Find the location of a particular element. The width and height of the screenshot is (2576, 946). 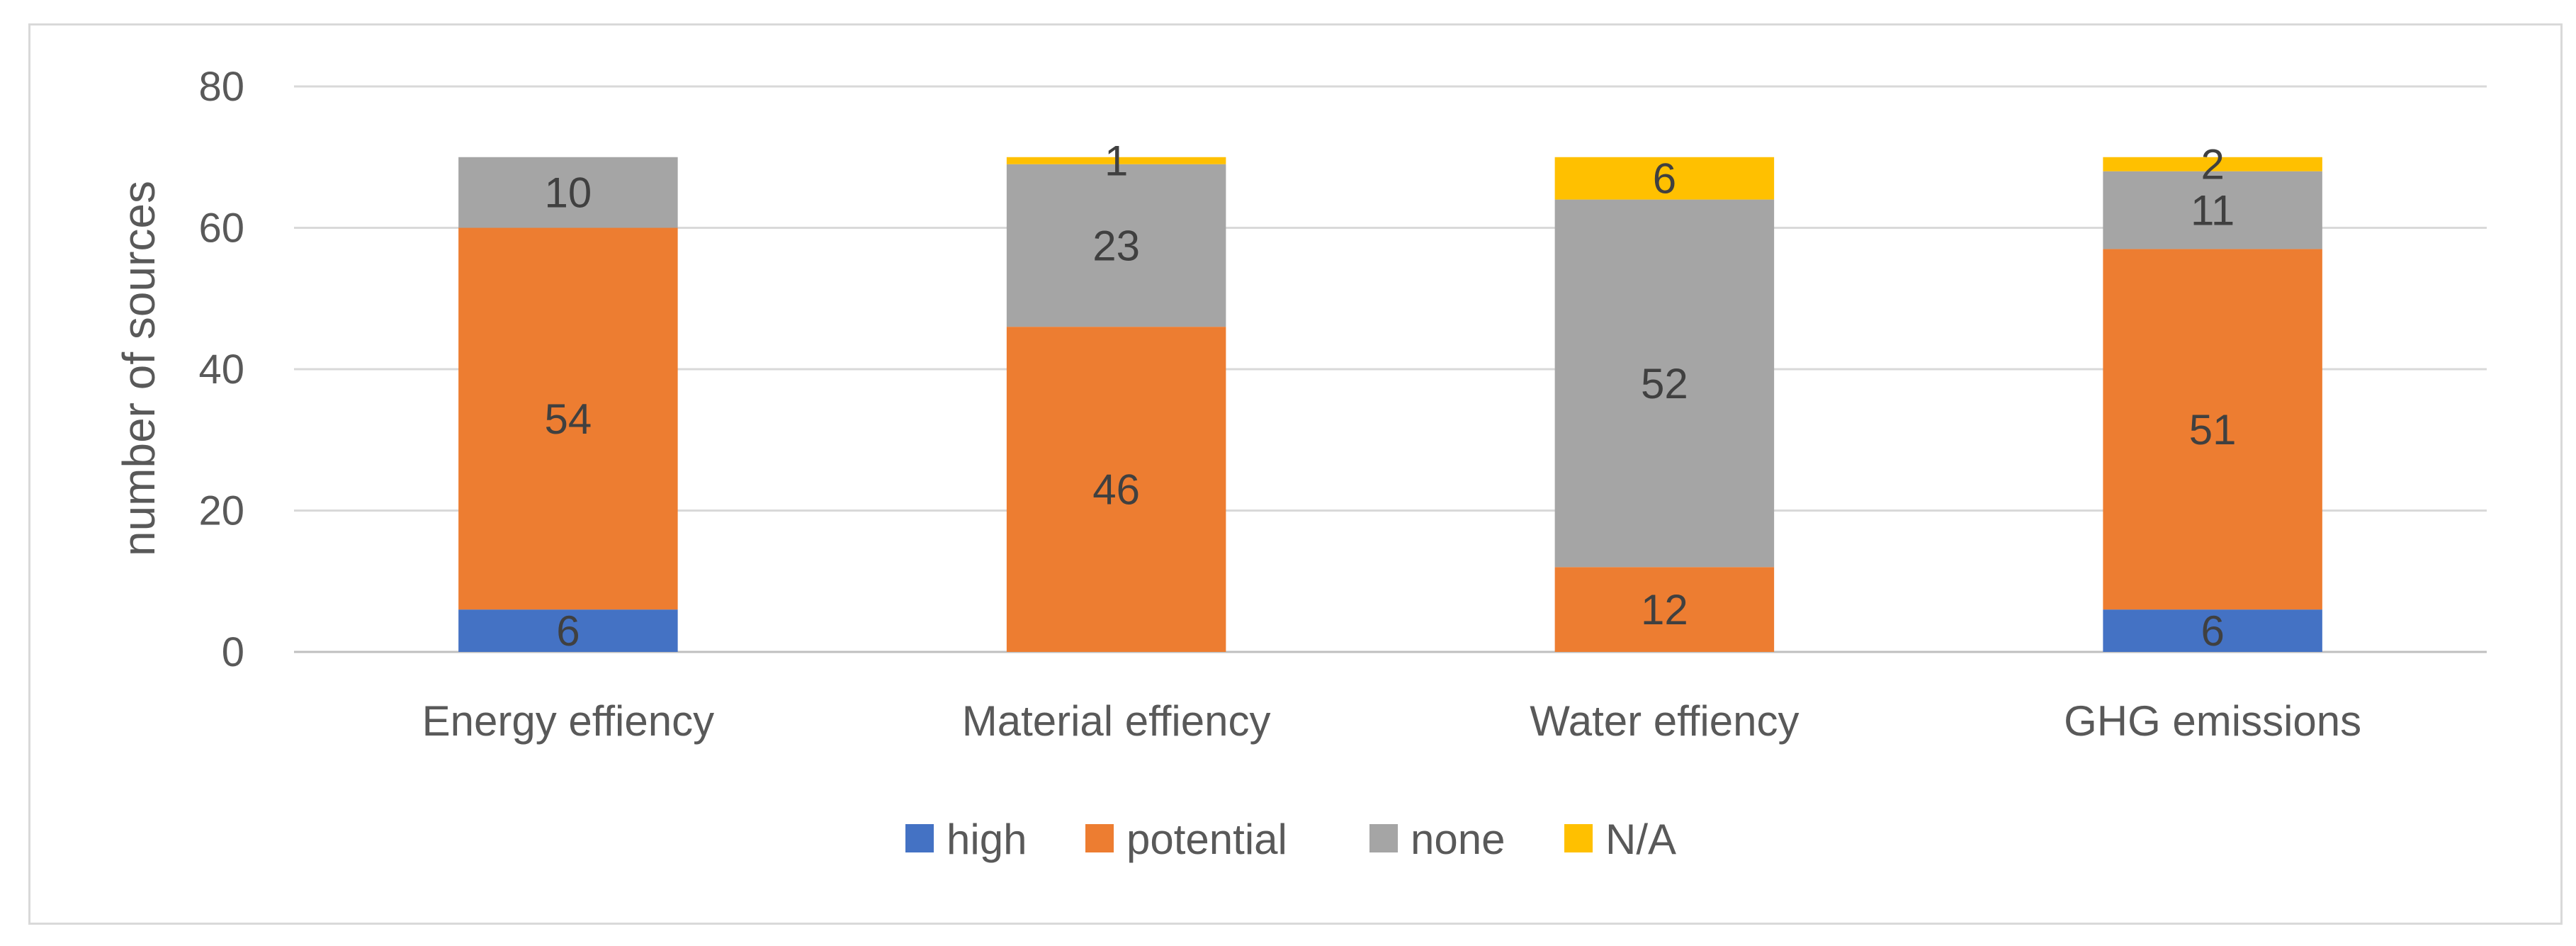

y-axis-title: number of sources is located at coordinates (138, 369).